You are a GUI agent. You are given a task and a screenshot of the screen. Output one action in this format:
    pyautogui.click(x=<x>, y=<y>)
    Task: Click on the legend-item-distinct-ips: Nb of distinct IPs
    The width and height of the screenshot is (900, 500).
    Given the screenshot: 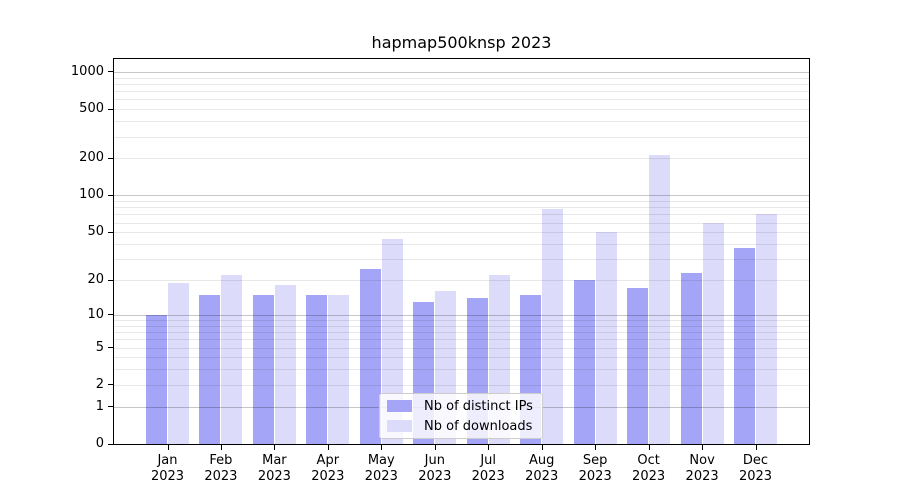 What is the action you would take?
    pyautogui.click(x=460, y=406)
    